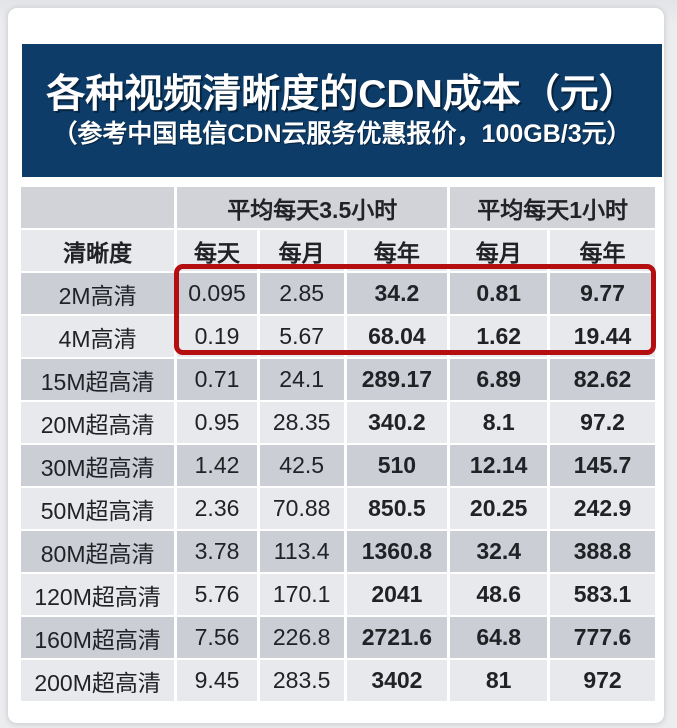 This screenshot has height=728, width=677. What do you see at coordinates (342, 133) in the screenshot?
I see `slide-subtitle: （参考中国电信CDN云服务优惠报价，100GB/3元）` at bounding box center [342, 133].